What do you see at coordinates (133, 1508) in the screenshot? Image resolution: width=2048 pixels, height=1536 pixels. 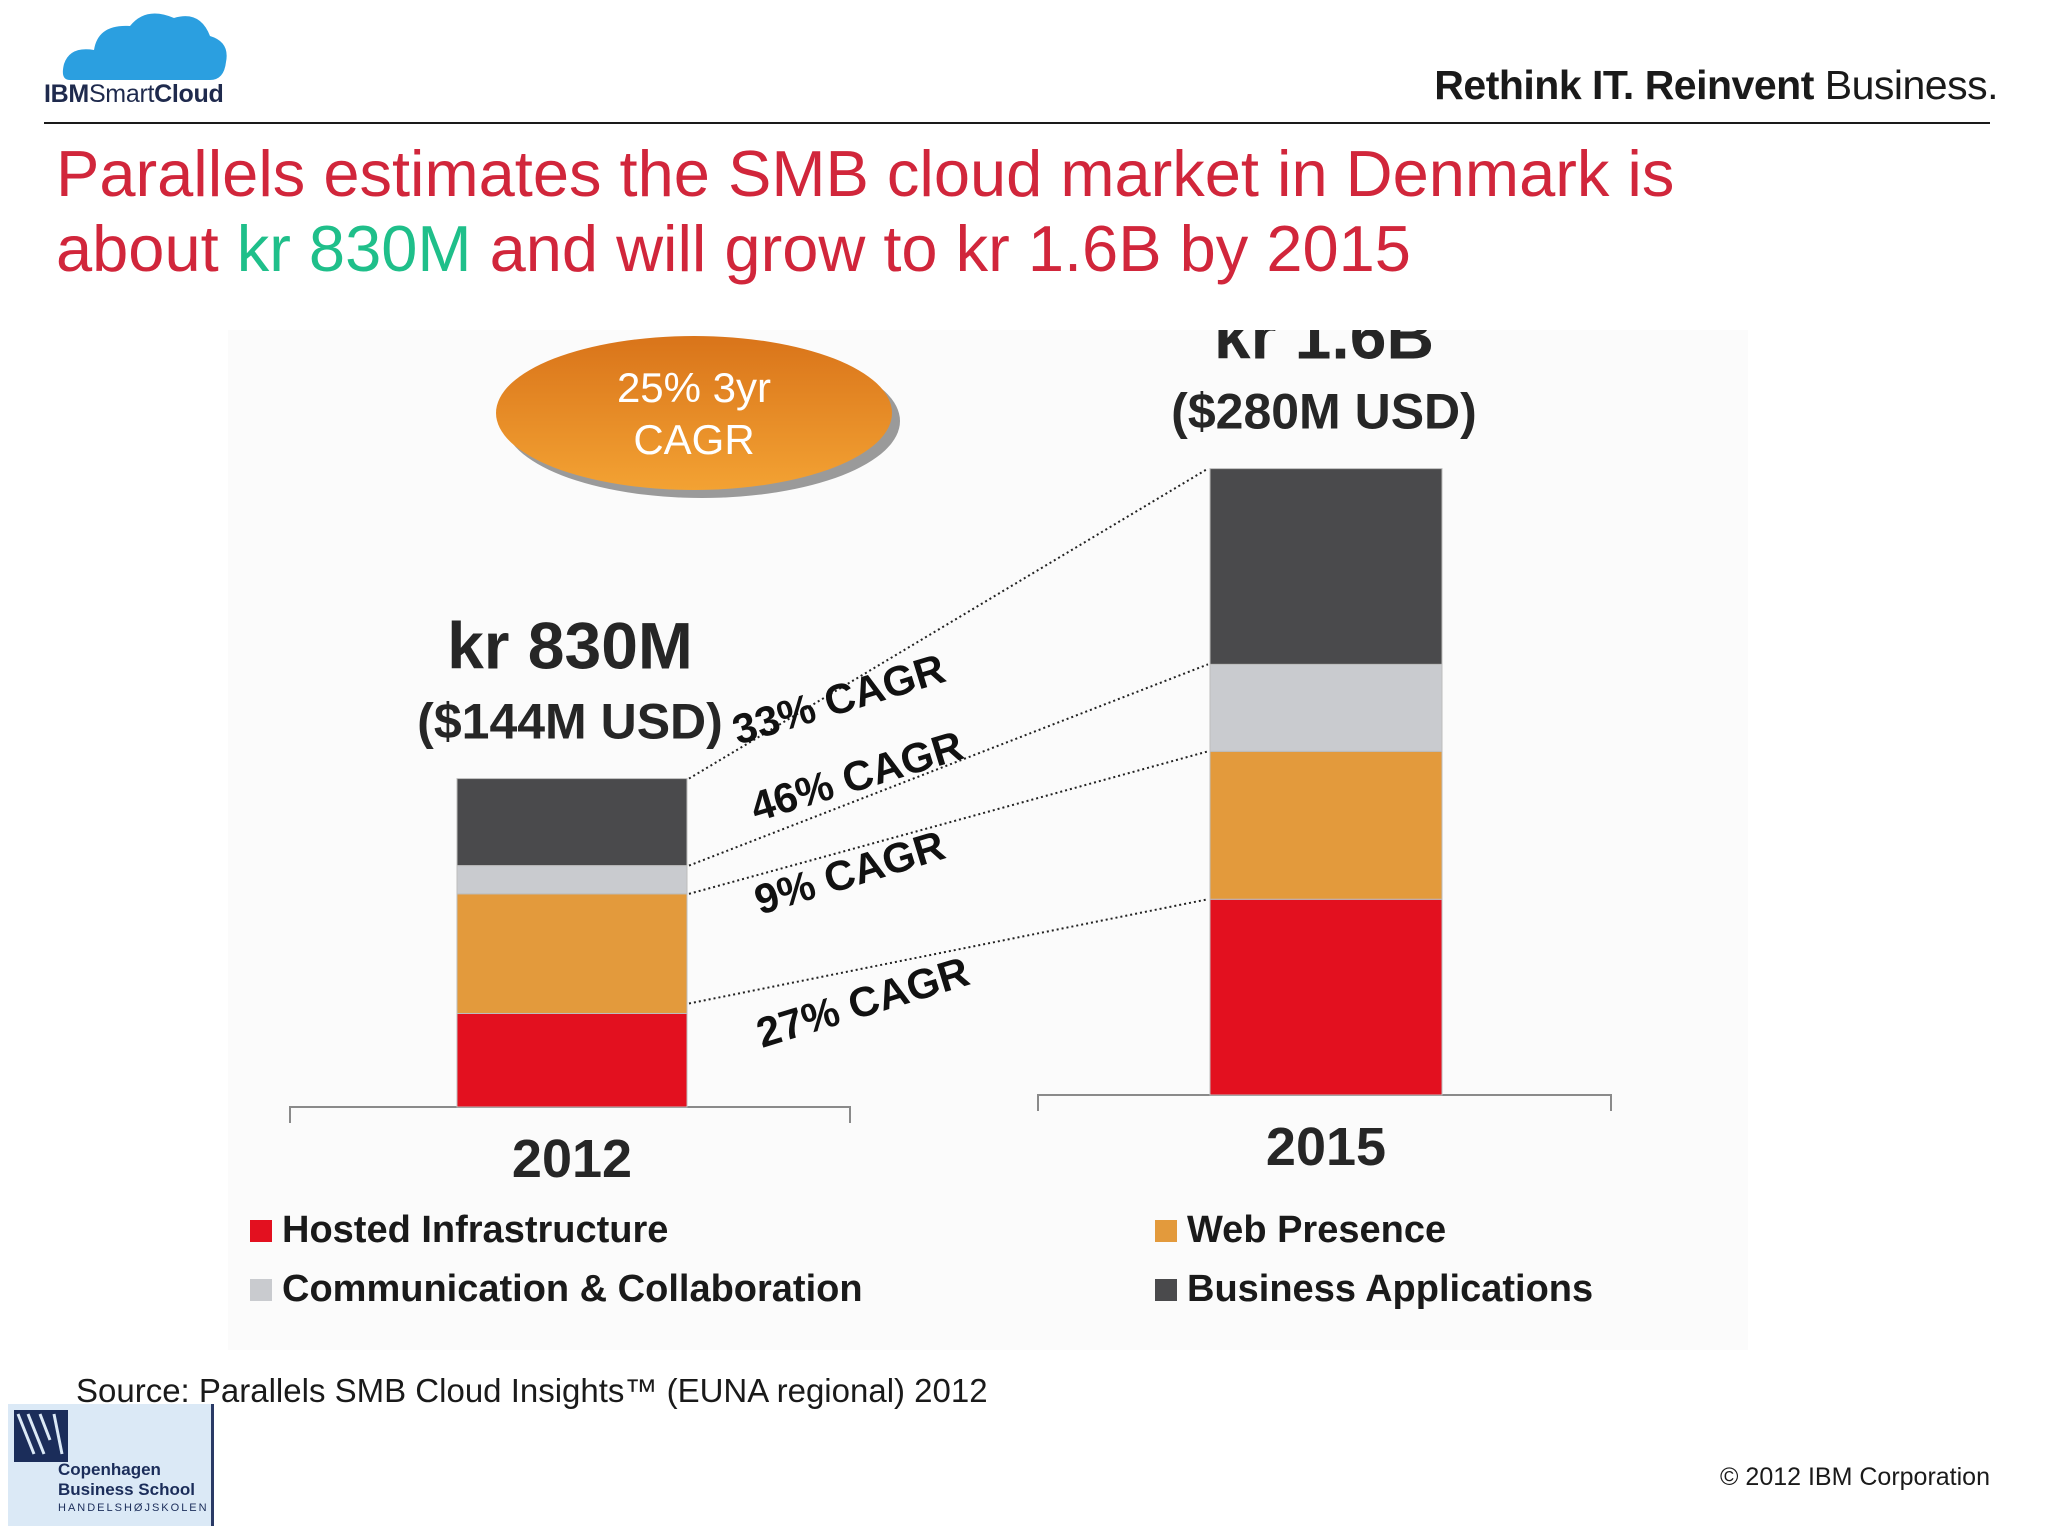 I see `cbs-line-3: HANDELSHØJSKOLEN` at bounding box center [133, 1508].